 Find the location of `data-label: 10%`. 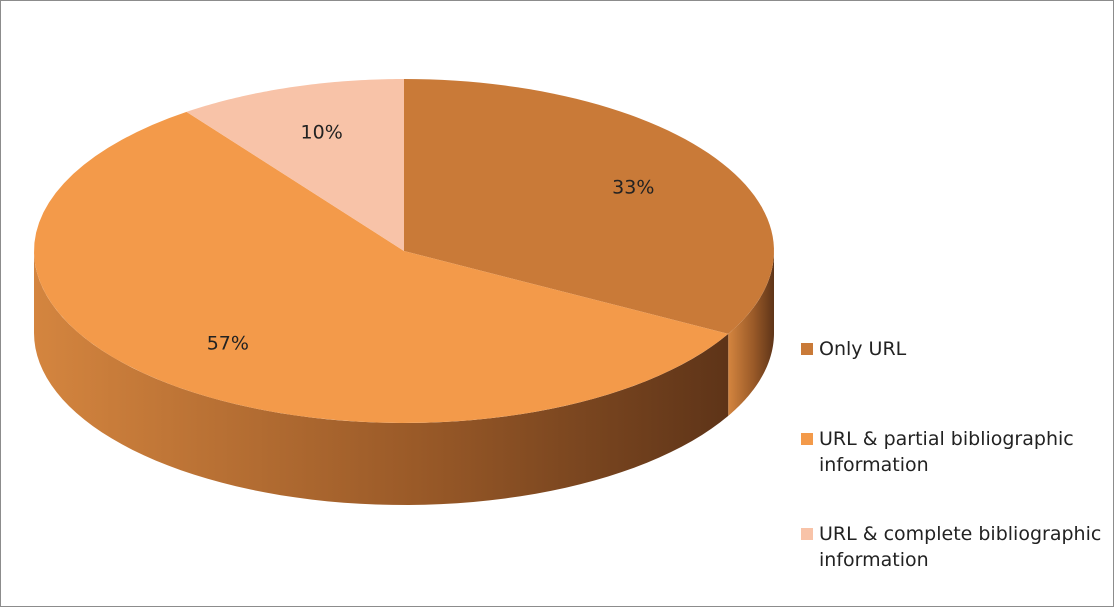

data-label: 10% is located at coordinates (322, 133).